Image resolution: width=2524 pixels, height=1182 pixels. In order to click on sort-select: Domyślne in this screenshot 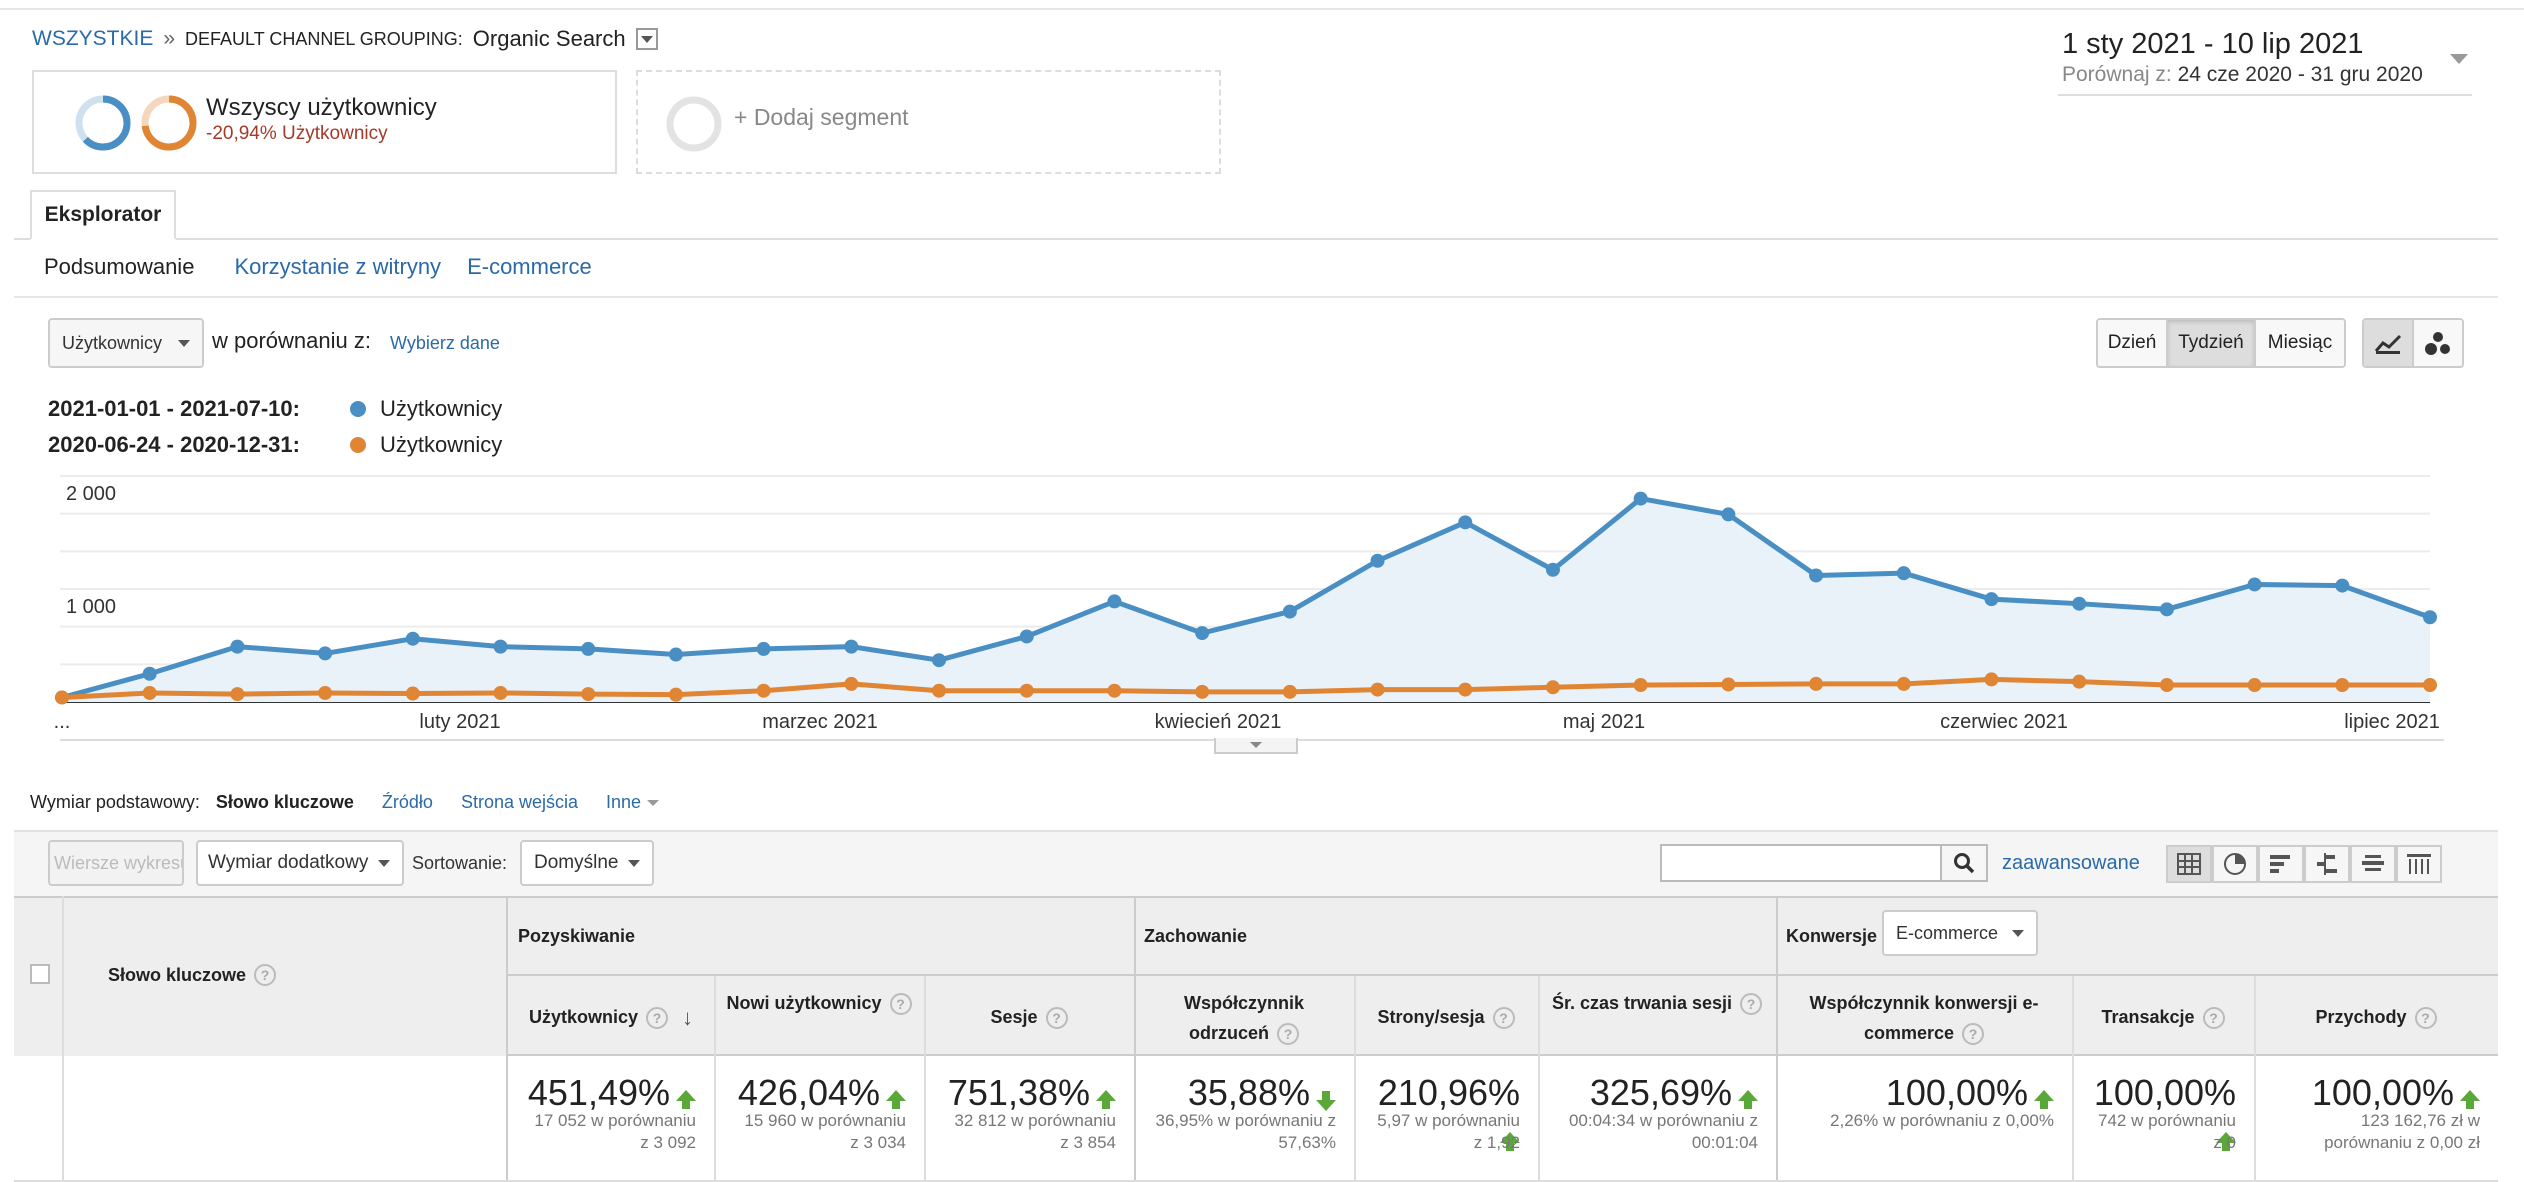, I will do `click(587, 863)`.